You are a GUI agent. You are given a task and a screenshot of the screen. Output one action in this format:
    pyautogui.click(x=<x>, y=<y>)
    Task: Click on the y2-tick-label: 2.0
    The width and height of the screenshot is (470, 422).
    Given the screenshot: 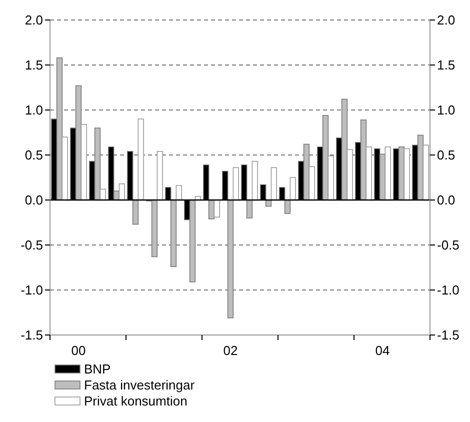 What is the action you would take?
    pyautogui.click(x=446, y=20)
    